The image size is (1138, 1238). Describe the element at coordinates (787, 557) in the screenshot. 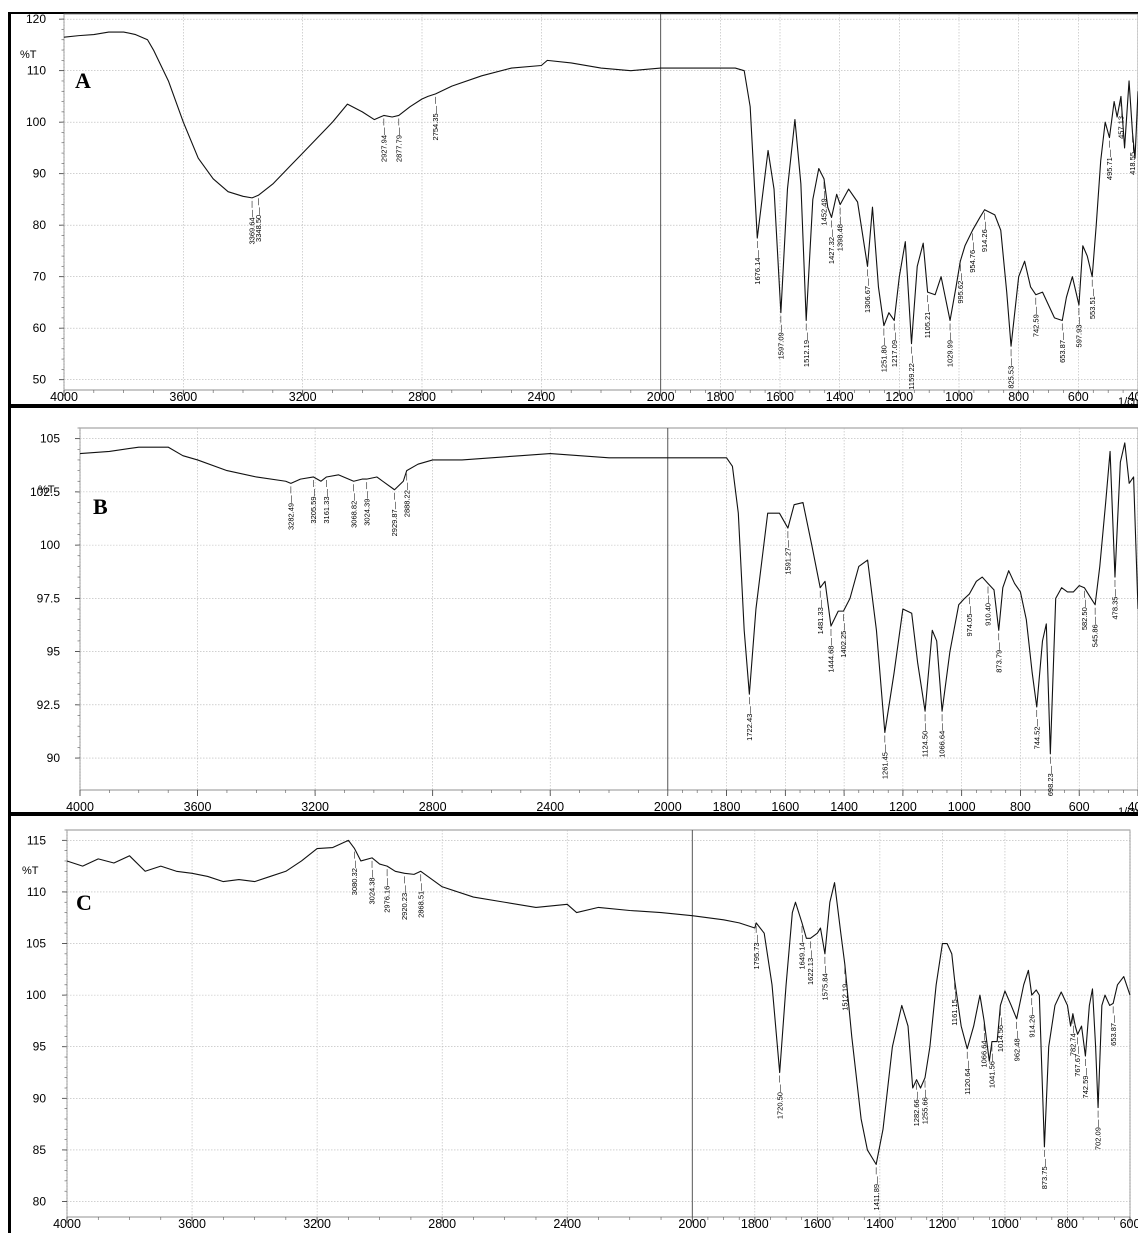

I see `panel-b-peak-label: 1591.27—` at that location.